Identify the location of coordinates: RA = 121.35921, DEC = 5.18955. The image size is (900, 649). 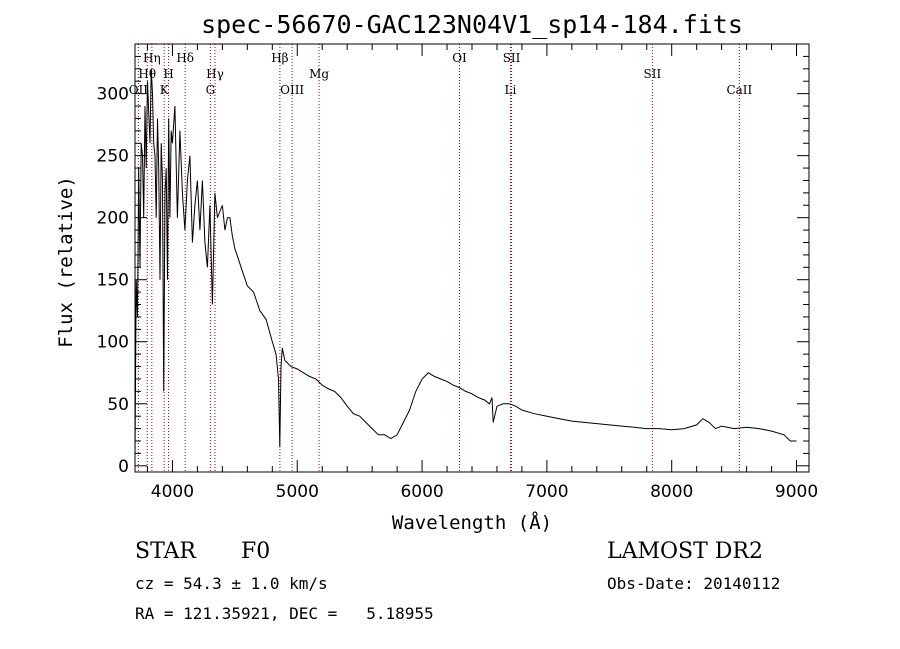
(284, 613).